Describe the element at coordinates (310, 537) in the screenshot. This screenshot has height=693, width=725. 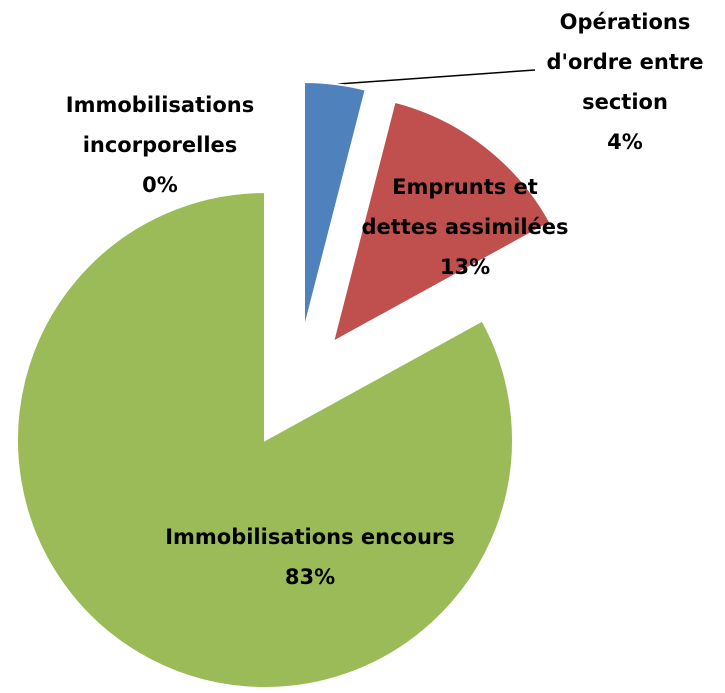
I see `slice-label: Immobilisations encours` at that location.